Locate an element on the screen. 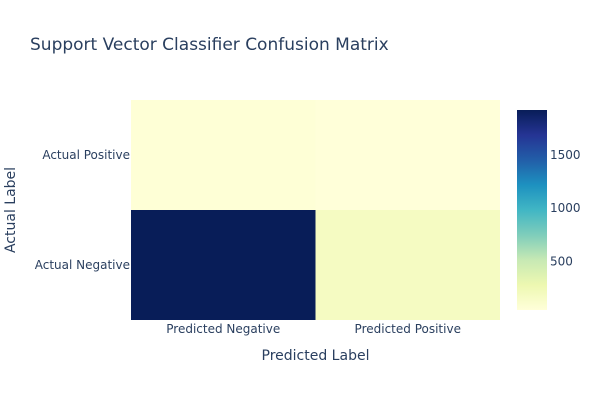 Image resolution: width=600 pixels, height=400 pixels. x-tick-label: Predicted Positive is located at coordinates (408, 329).